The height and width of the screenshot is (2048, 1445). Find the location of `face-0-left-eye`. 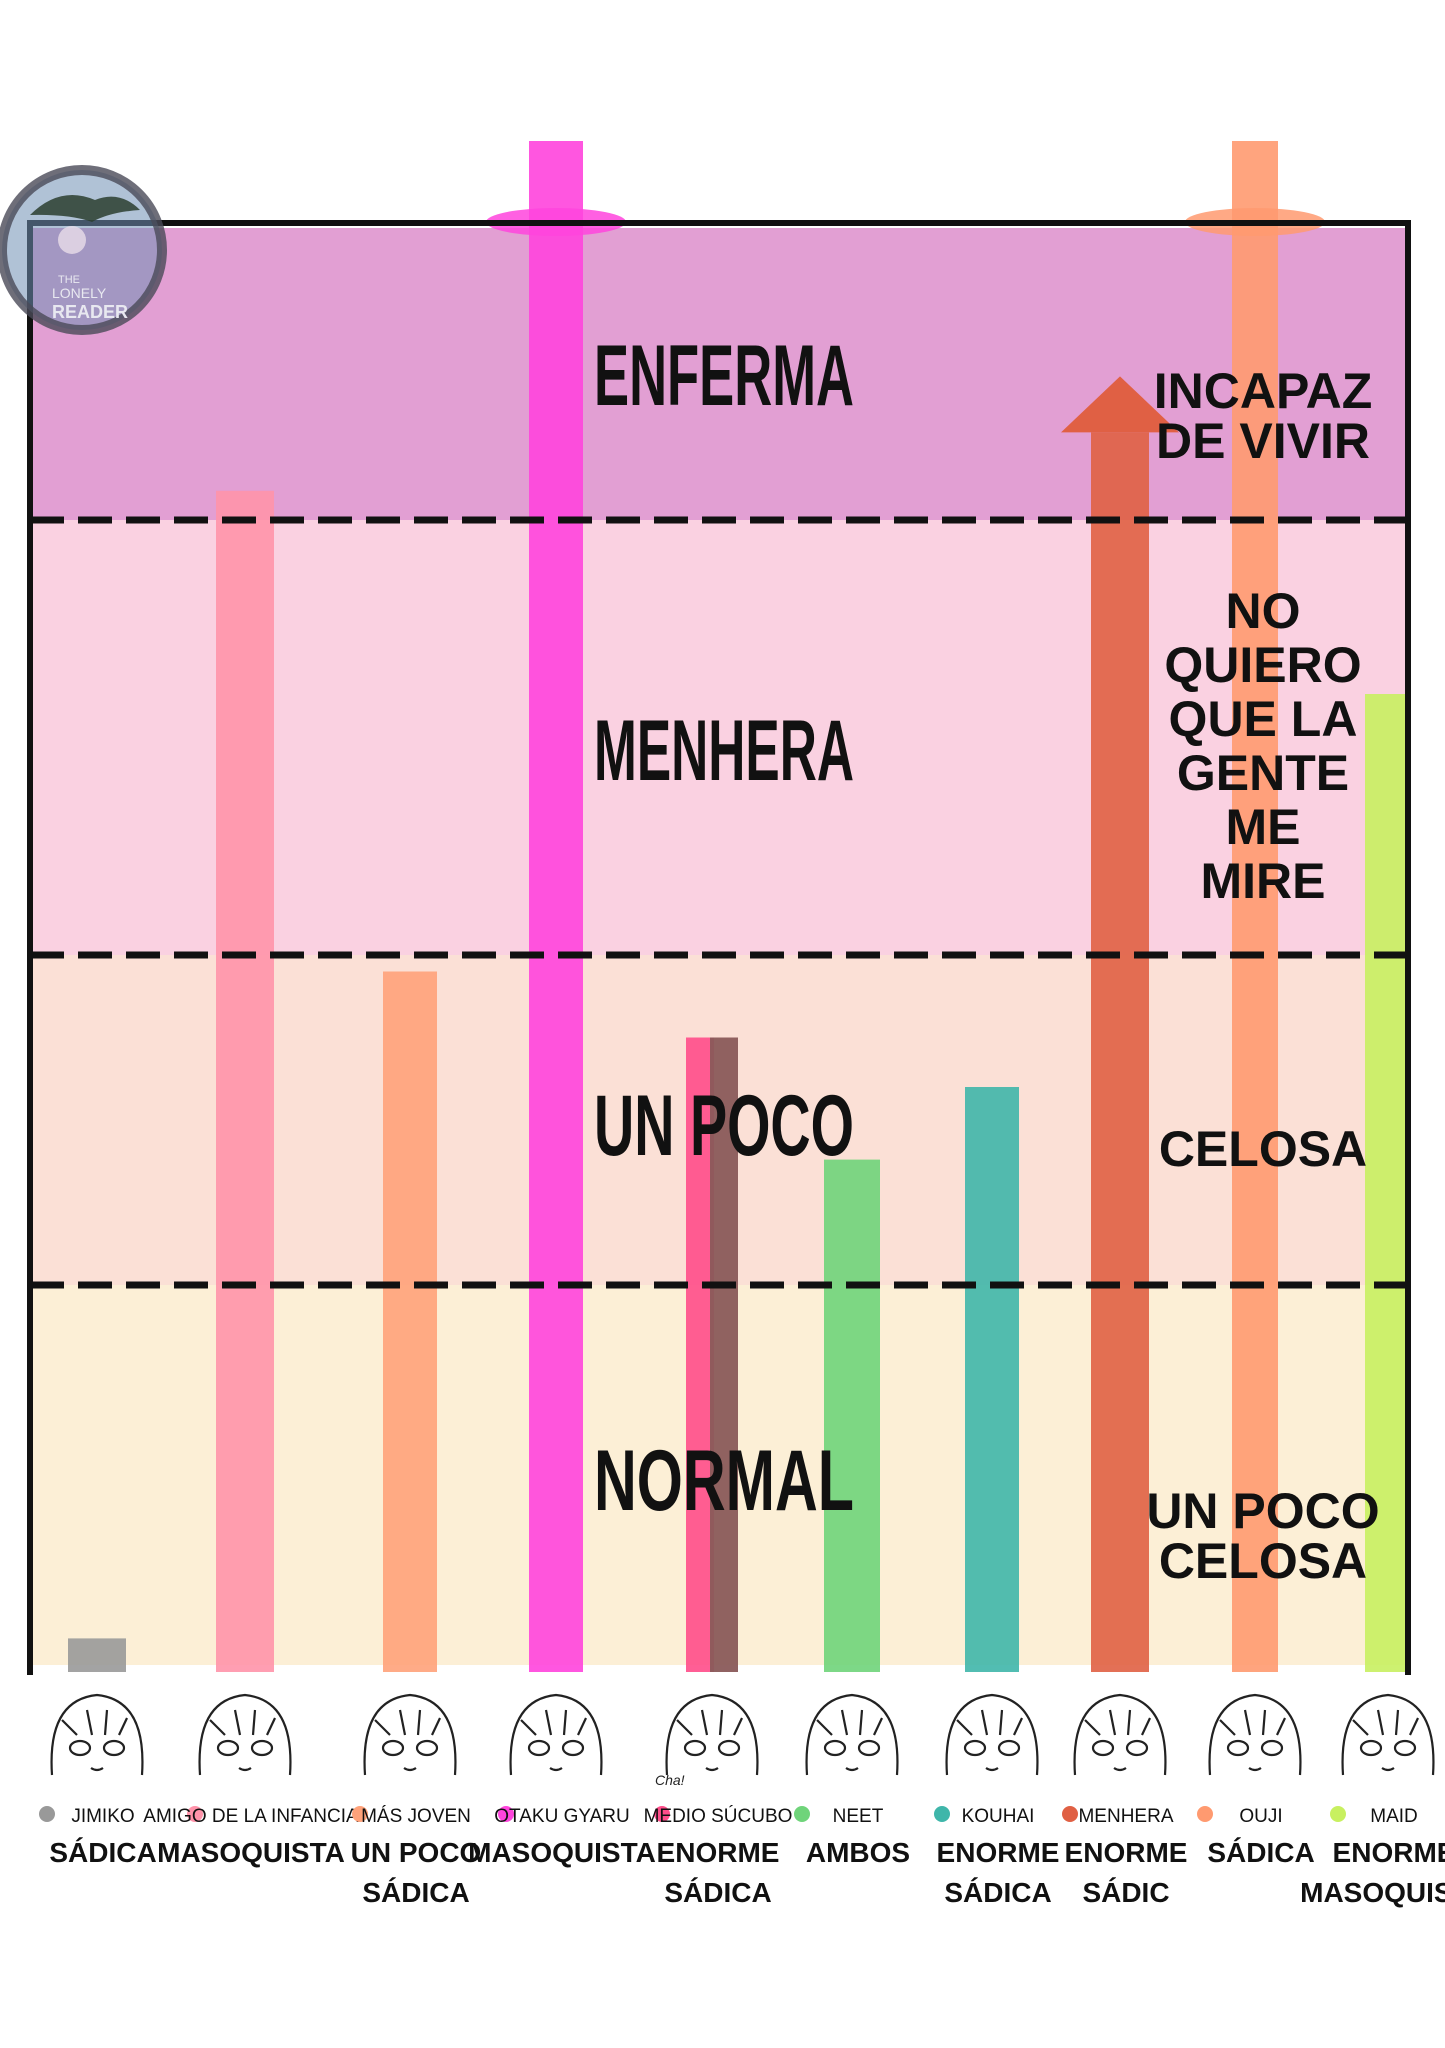

face-0-left-eye is located at coordinates (80, 1748).